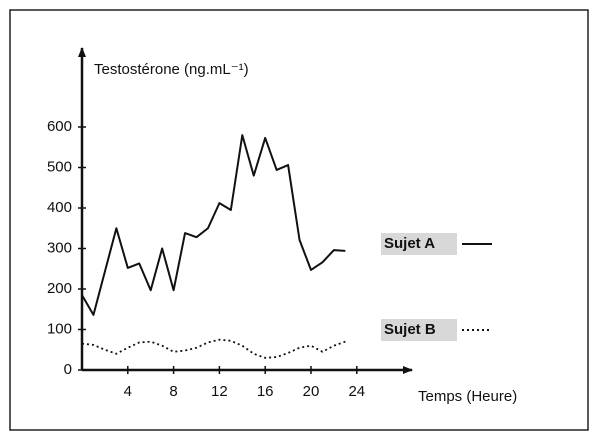 The image size is (603, 439). I want to click on x-tick-label: 20, so click(311, 391).